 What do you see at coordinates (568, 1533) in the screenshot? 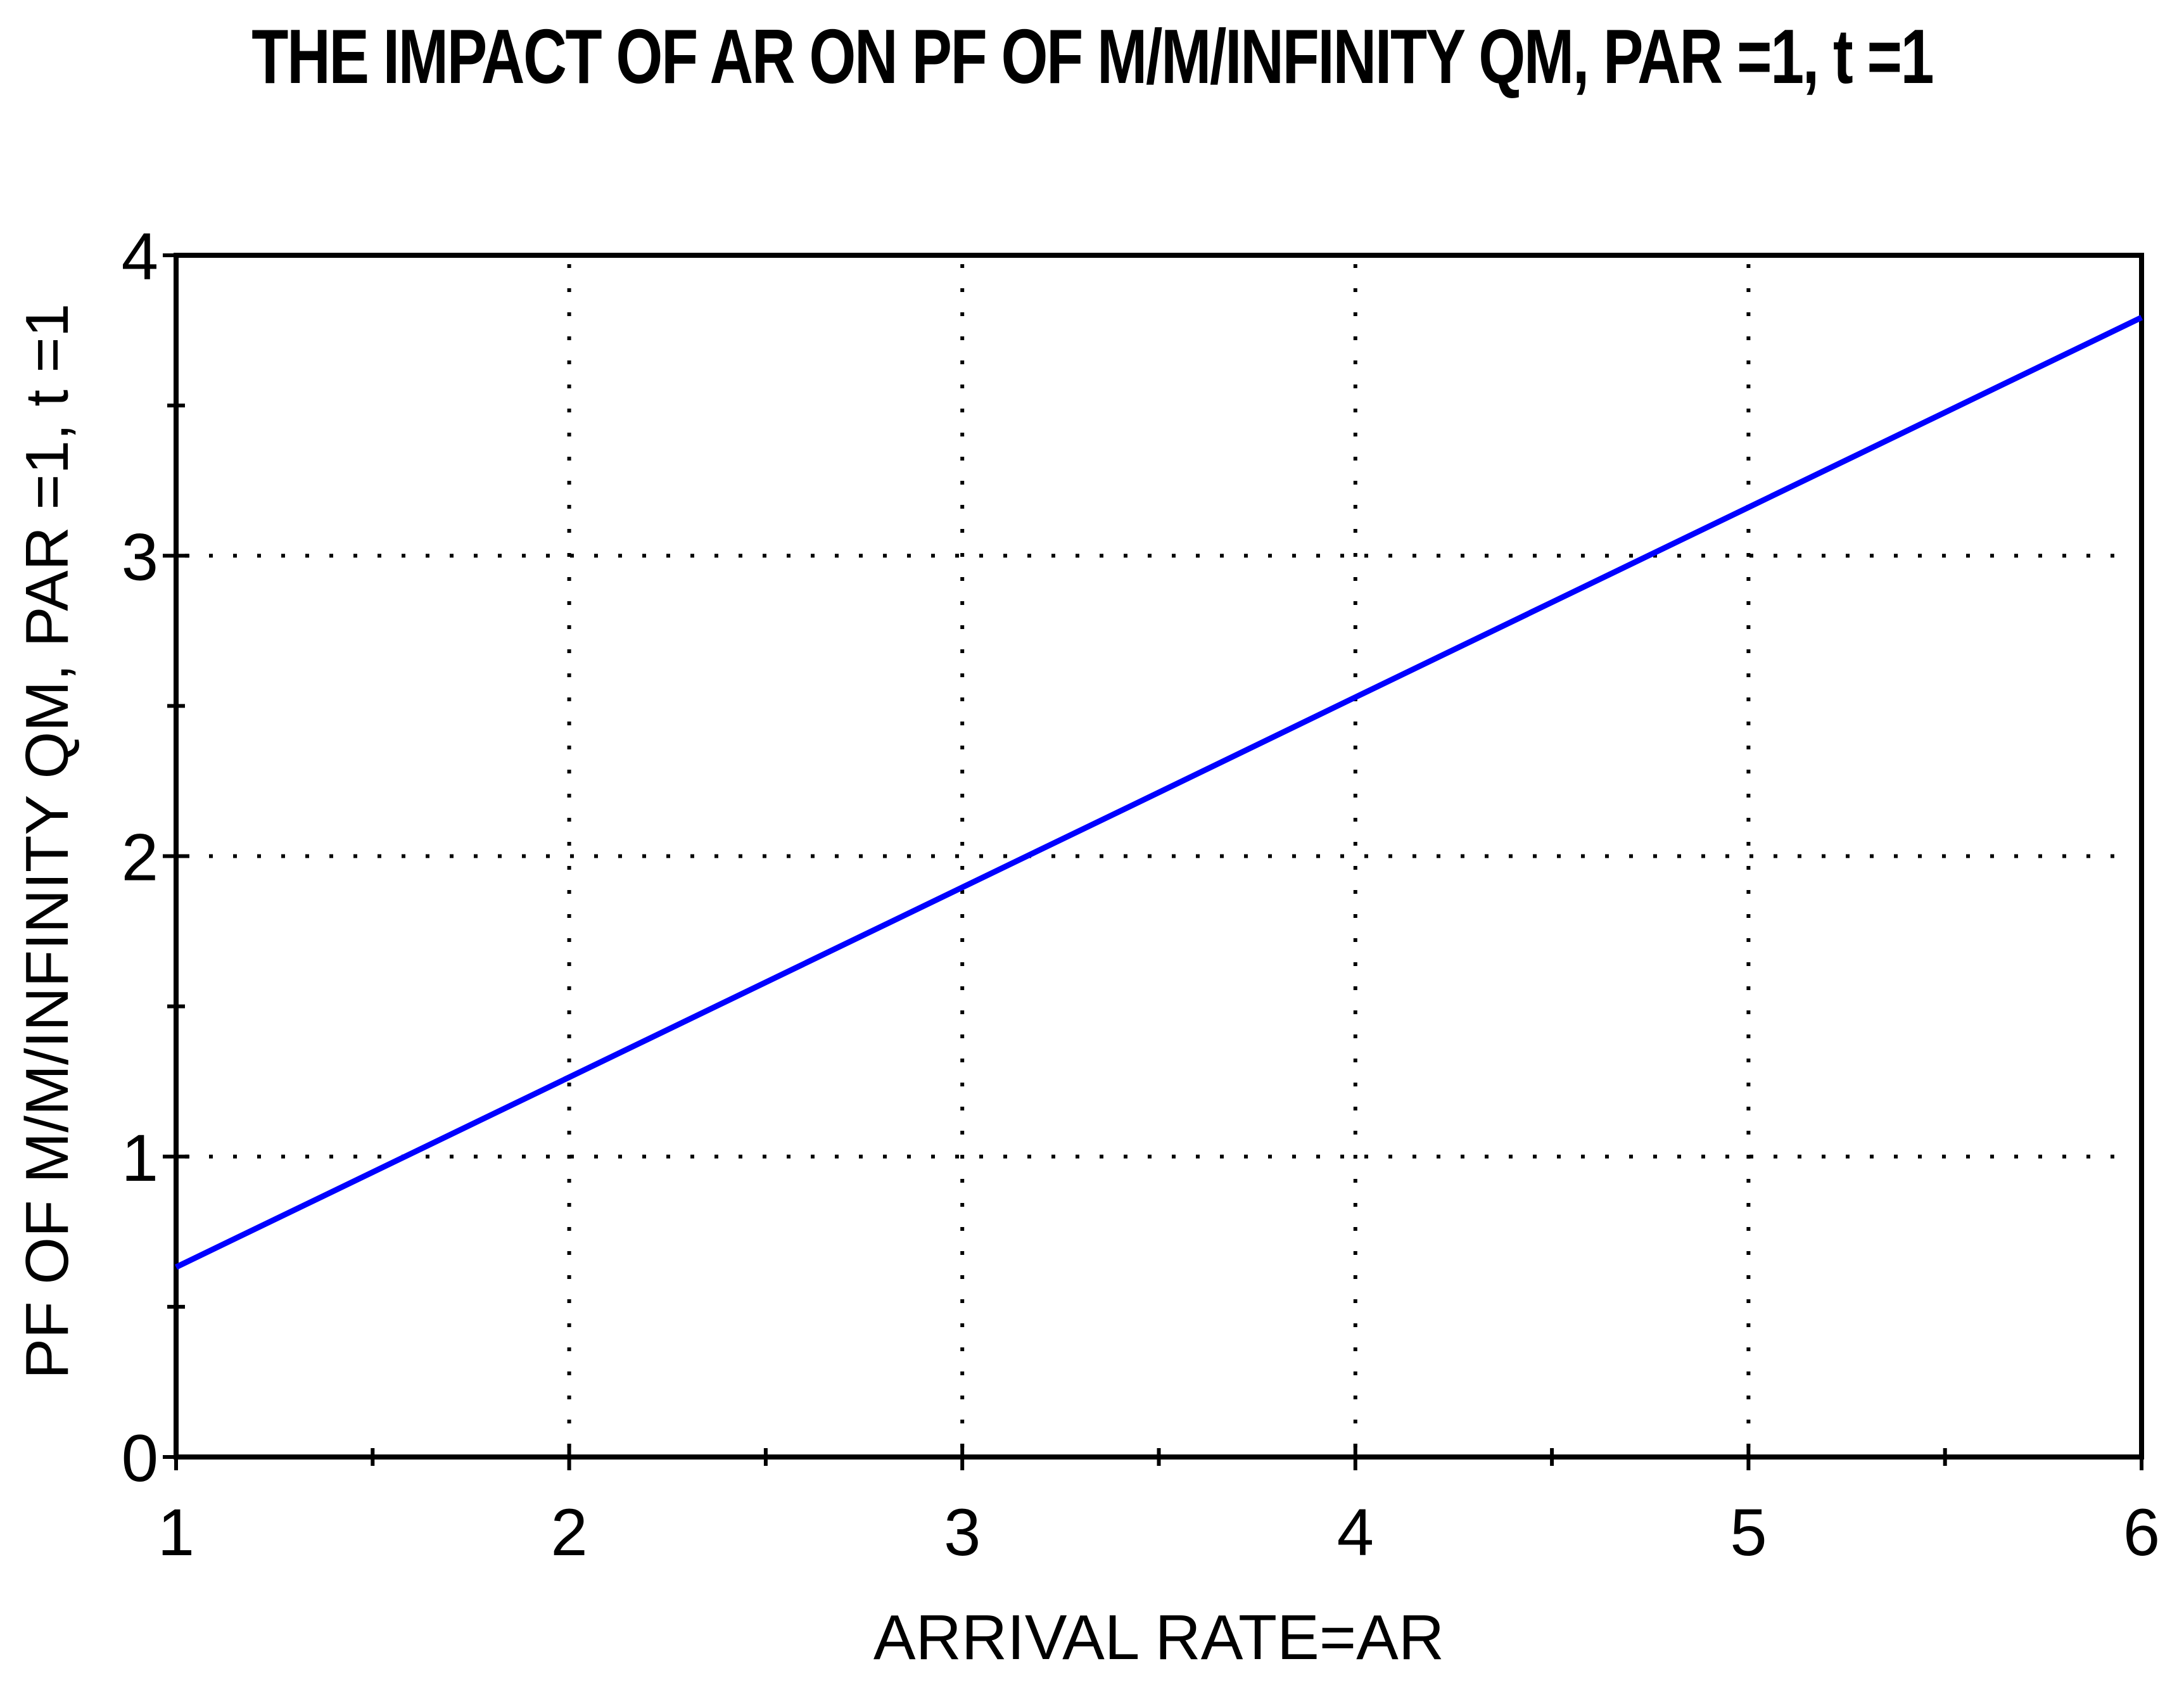
I see `x-tick-label: 2` at bounding box center [568, 1533].